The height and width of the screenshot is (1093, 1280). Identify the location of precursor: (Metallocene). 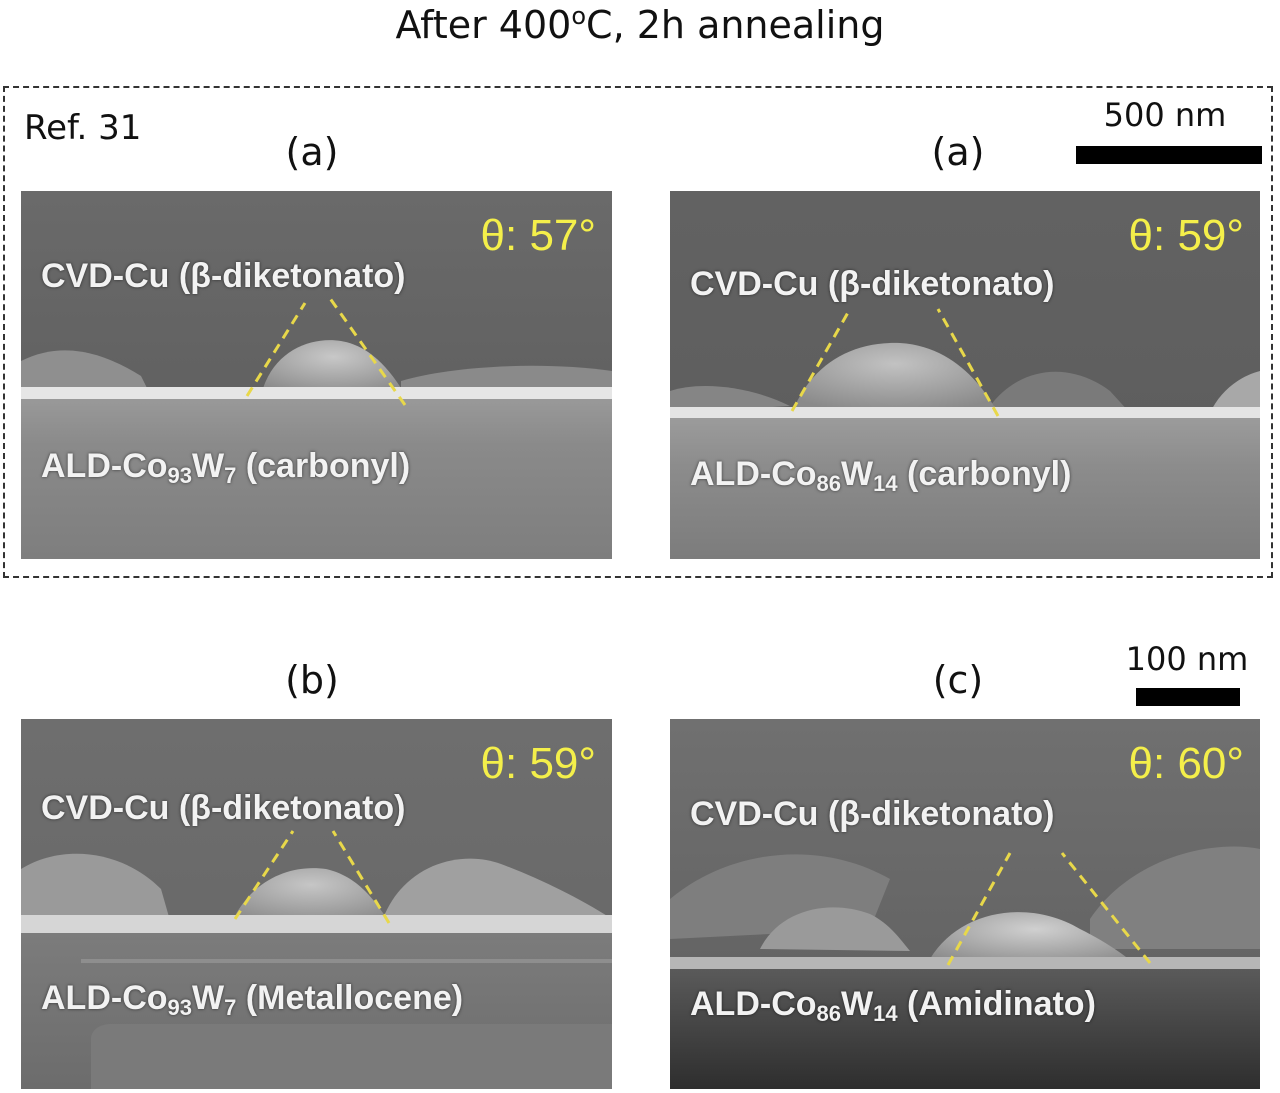
(350, 998).